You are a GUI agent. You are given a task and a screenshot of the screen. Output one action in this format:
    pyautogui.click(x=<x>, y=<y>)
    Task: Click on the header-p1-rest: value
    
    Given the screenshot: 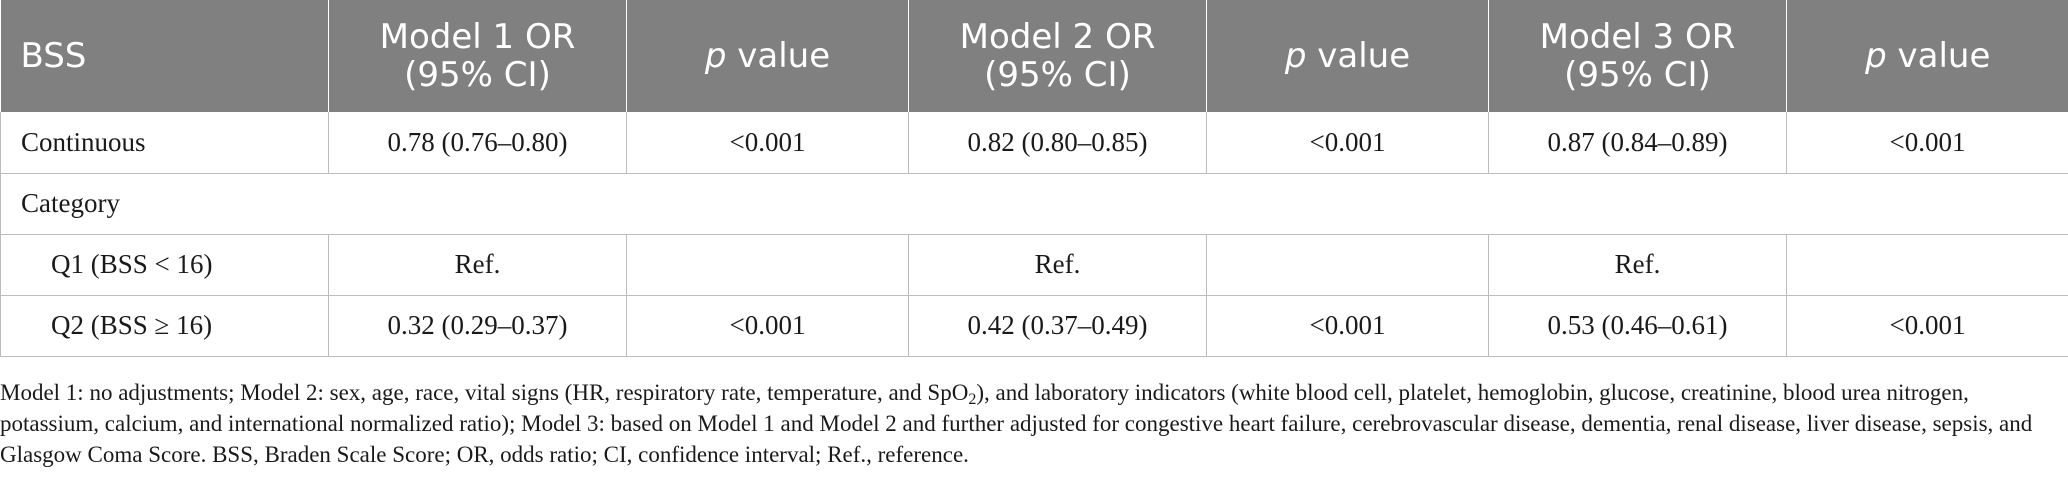 What is the action you would take?
    pyautogui.click(x=778, y=56)
    